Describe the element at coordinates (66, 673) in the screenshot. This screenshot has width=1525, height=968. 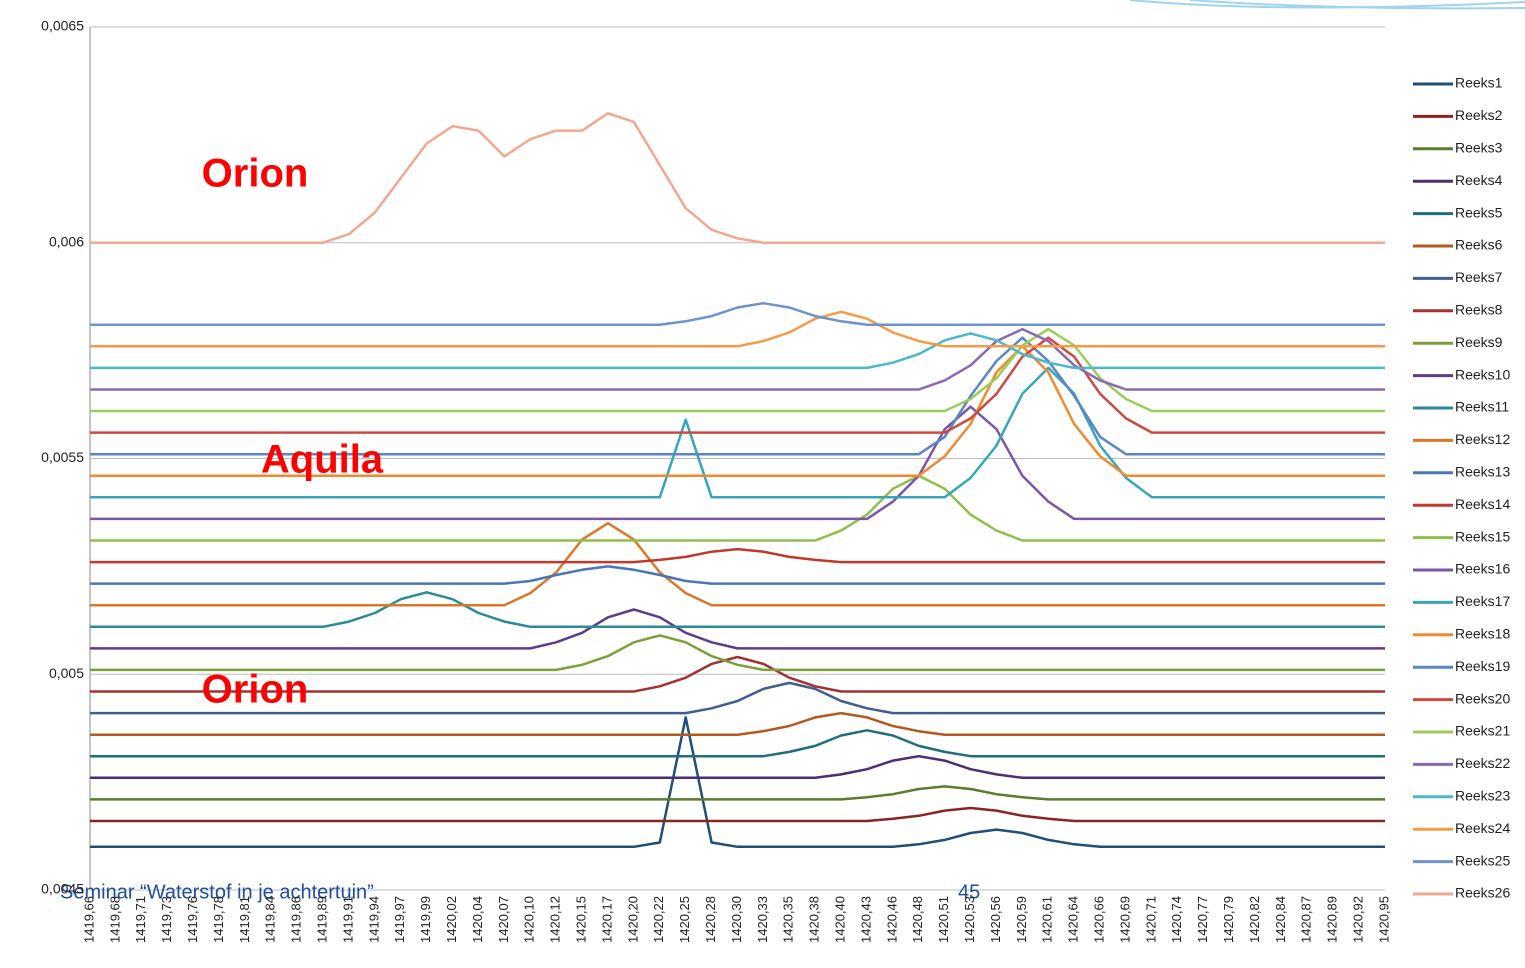
I see `y-tick-label: 0,005` at that location.